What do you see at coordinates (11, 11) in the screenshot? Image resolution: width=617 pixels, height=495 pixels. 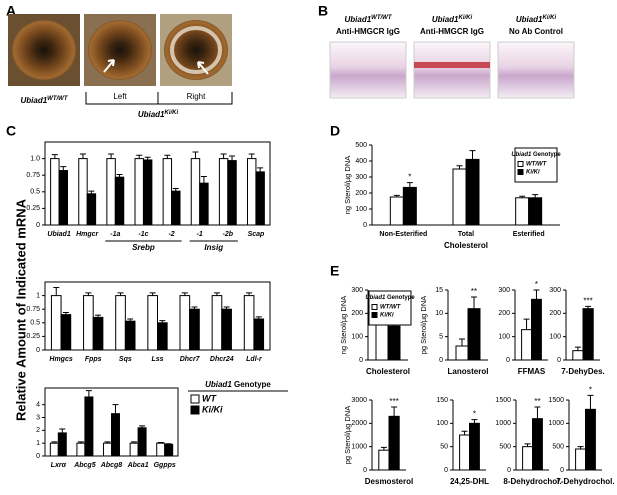 I see `panel-label: A` at bounding box center [11, 11].